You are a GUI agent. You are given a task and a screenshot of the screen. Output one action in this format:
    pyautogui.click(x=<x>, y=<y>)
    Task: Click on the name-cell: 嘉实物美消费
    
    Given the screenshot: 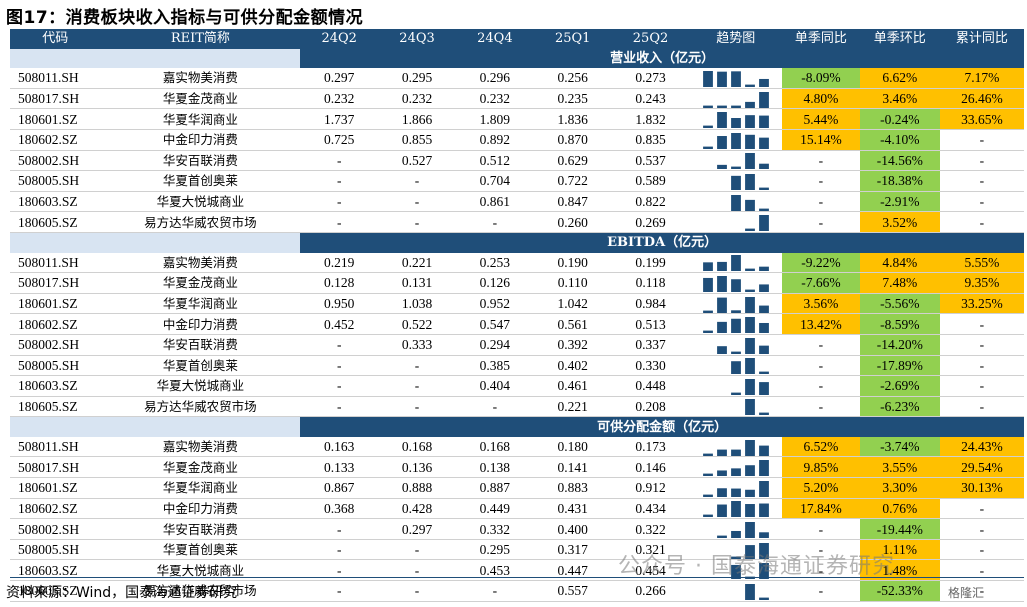 What is the action you would take?
    pyautogui.click(x=200, y=447)
    